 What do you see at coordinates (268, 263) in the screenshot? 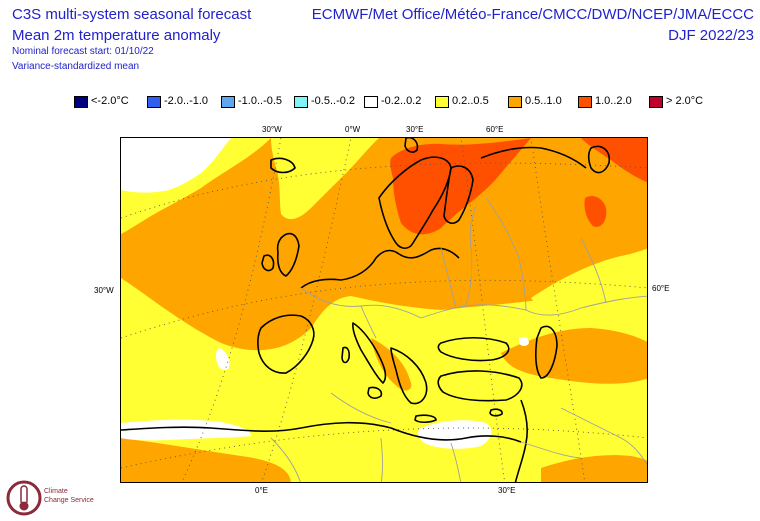
I see `coast-ireland` at bounding box center [268, 263].